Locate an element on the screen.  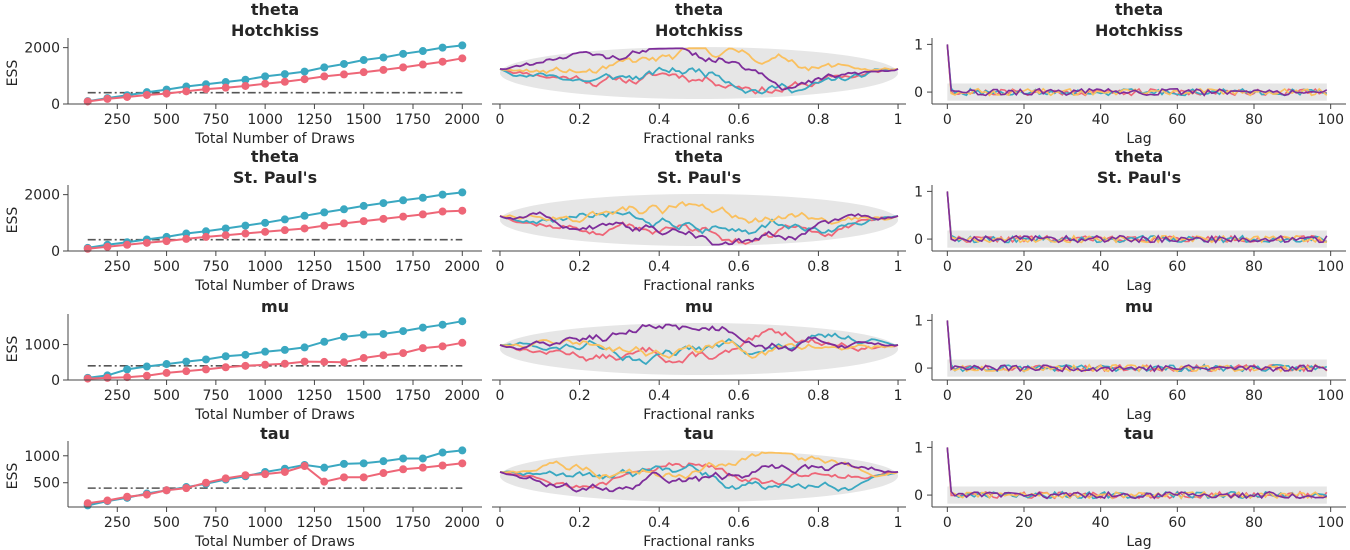
x-tick-label: 500 is located at coordinates (166, 267).